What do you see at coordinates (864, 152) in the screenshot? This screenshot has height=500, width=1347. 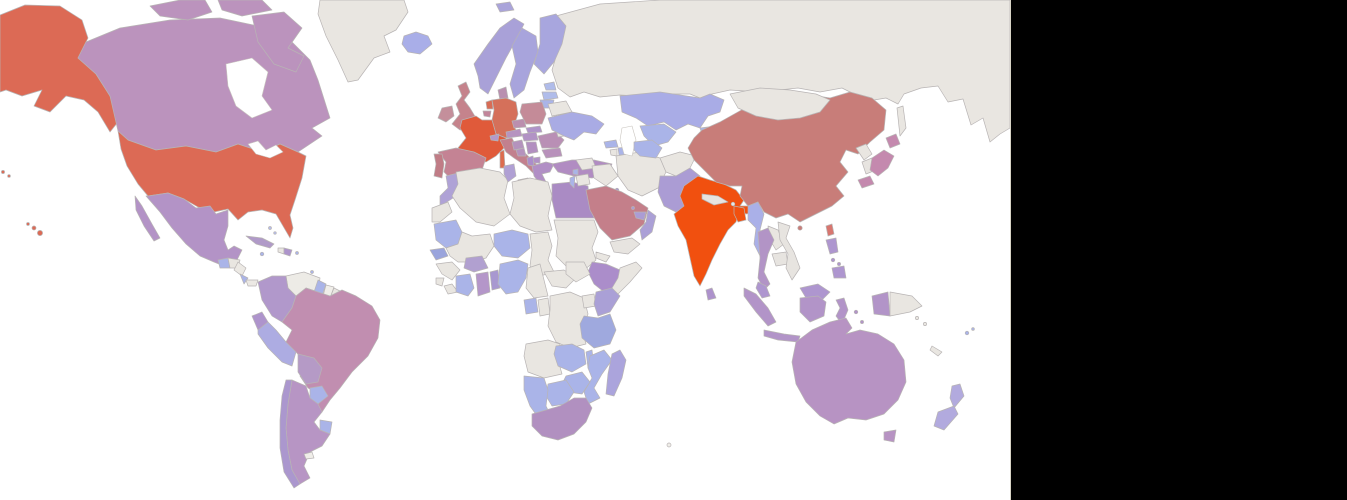 I see `country-north-korea` at bounding box center [864, 152].